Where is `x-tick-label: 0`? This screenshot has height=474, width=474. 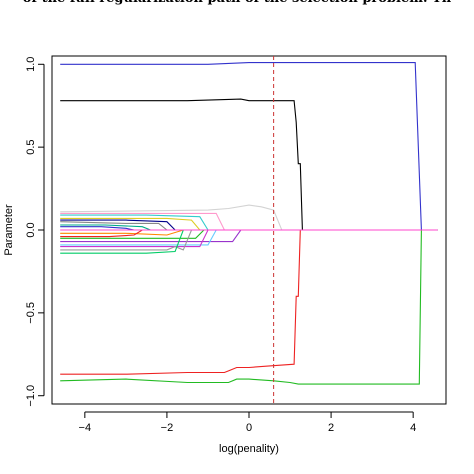
x-tick-label: 0 is located at coordinates (249, 428).